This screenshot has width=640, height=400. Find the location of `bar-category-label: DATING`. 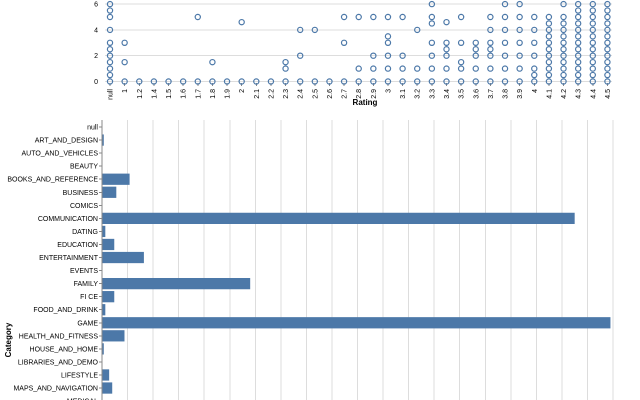

bar-category-label: DATING is located at coordinates (85, 232).